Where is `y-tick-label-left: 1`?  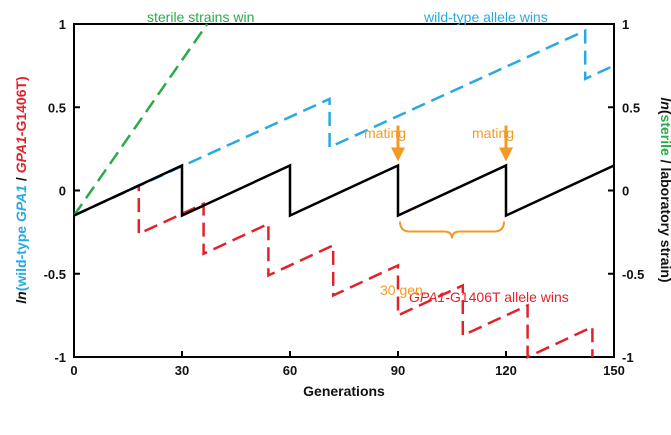
y-tick-label-left: 1 is located at coordinates (62, 24).